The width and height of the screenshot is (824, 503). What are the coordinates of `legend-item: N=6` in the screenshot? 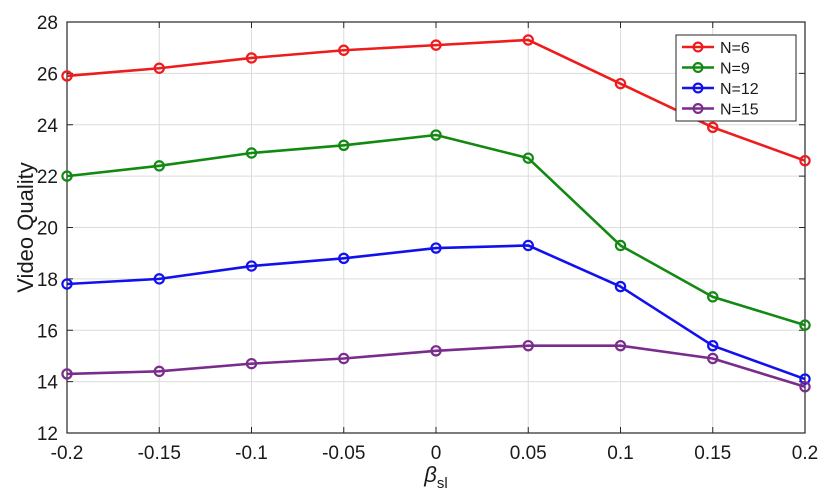 It's located at (716, 48).